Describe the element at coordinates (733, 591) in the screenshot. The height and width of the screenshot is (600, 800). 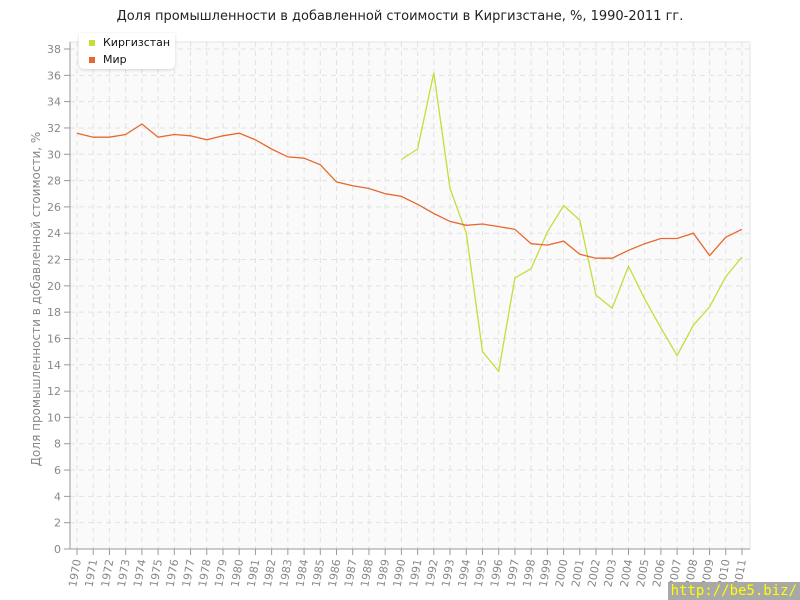
I see `watermark: http://be5.biz/` at that location.